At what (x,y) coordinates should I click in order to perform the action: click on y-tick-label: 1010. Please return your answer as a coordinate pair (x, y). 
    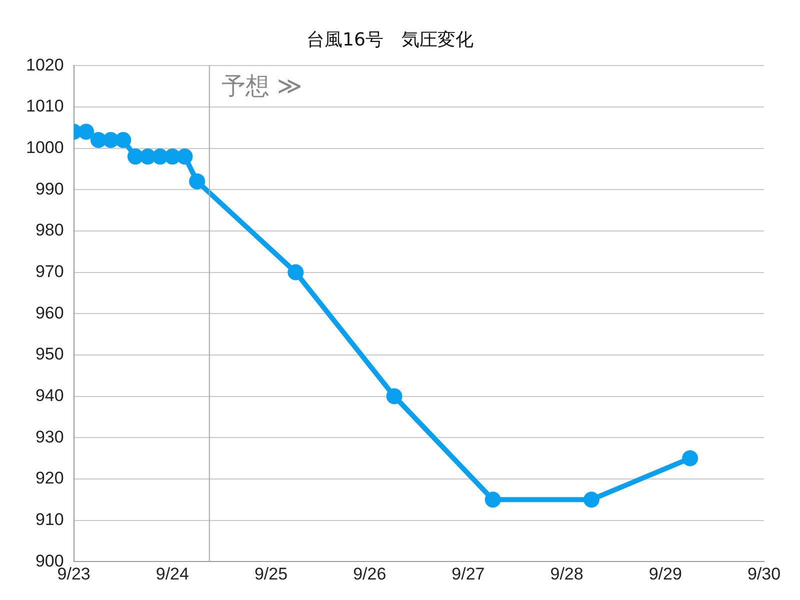
    Looking at the image, I should click on (45, 106).